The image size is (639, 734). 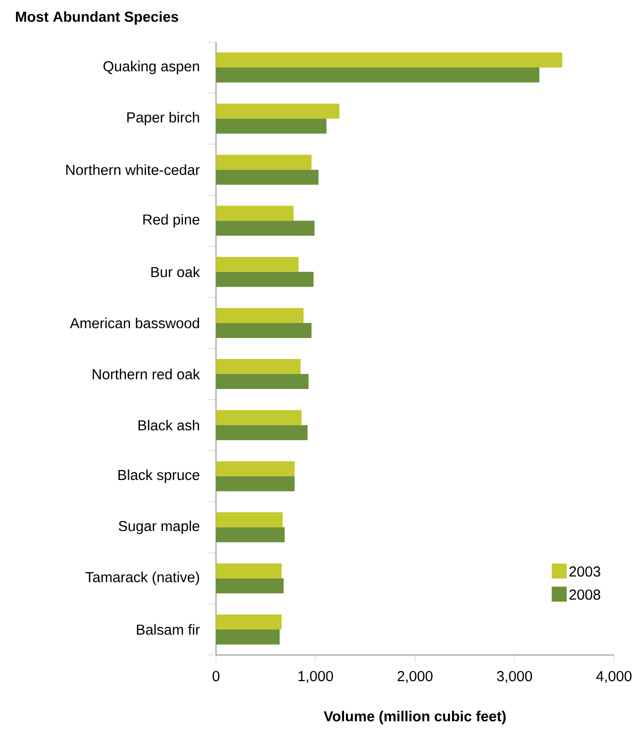 I want to click on x-tick-label: 4,000, so click(x=614, y=677).